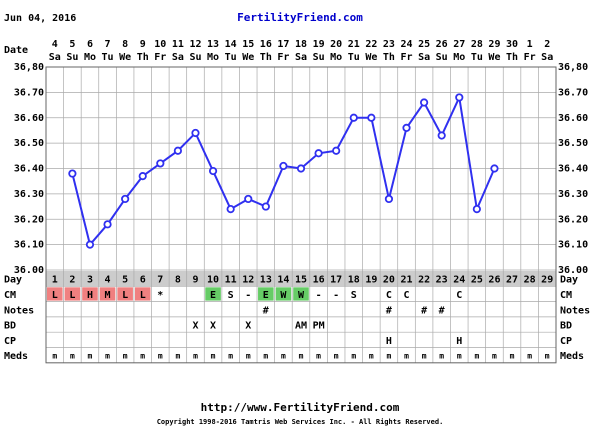 The image size is (600, 440). Describe the element at coordinates (283, 44) in the screenshot. I see `x-tick-label: 17` at that location.